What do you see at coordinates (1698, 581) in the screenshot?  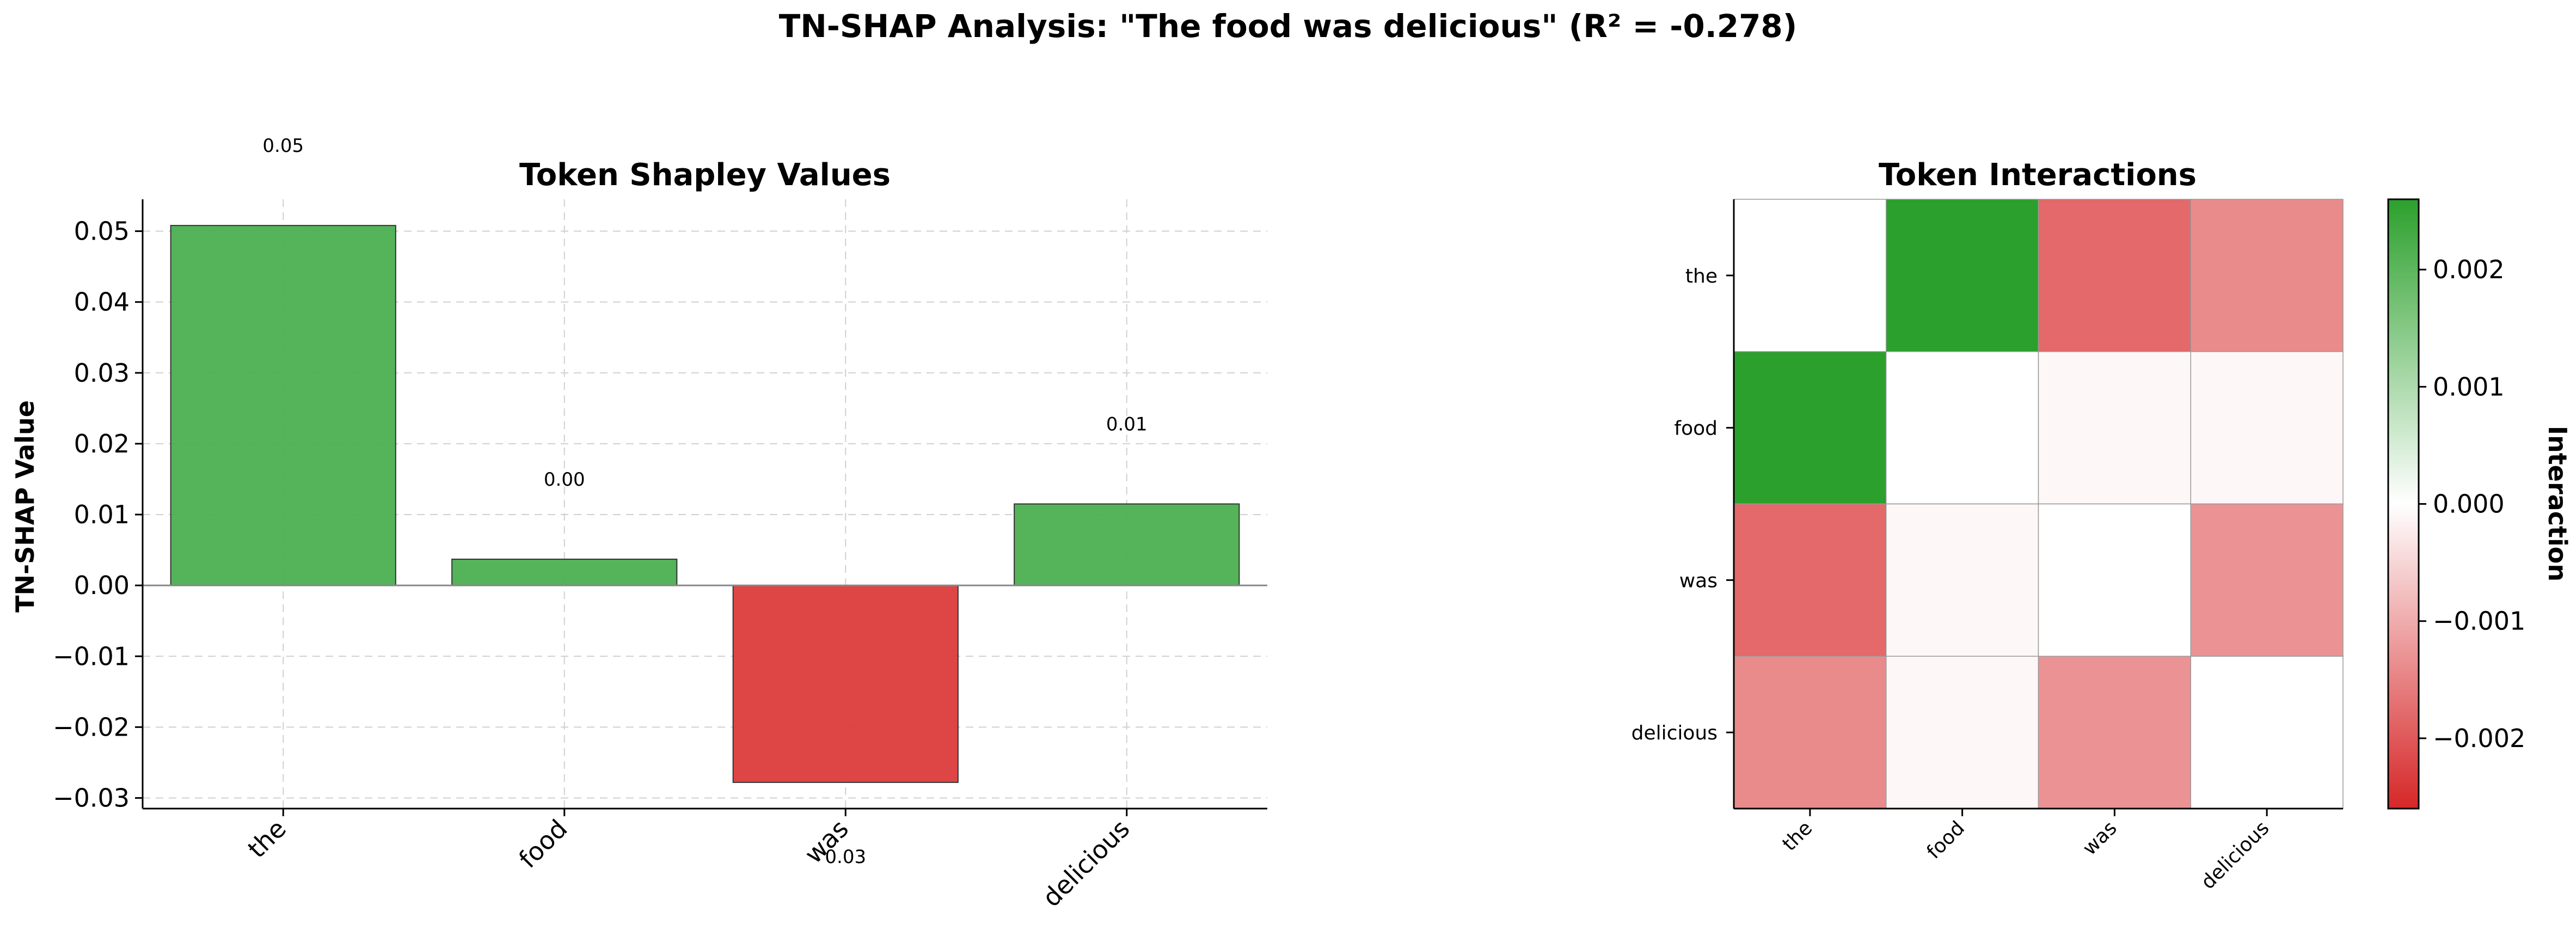 I see `heatmap-row-label: was` at bounding box center [1698, 581].